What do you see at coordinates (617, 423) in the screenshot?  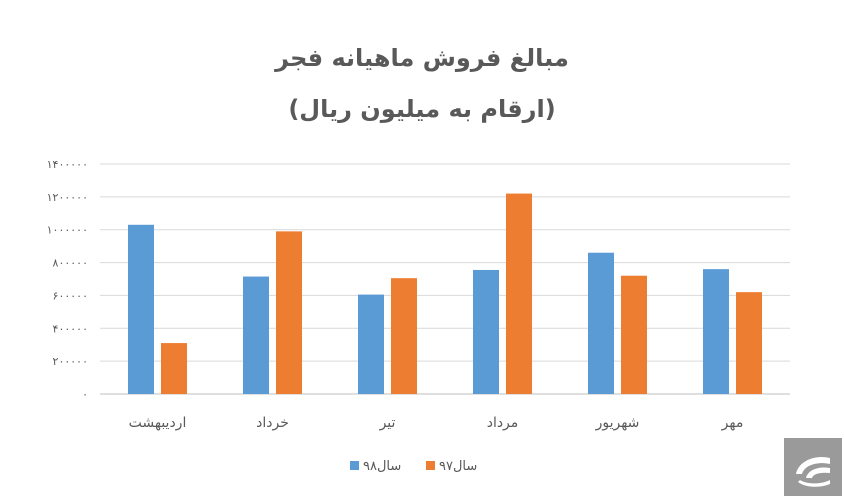 I see `x-tick-label: شهریور` at bounding box center [617, 423].